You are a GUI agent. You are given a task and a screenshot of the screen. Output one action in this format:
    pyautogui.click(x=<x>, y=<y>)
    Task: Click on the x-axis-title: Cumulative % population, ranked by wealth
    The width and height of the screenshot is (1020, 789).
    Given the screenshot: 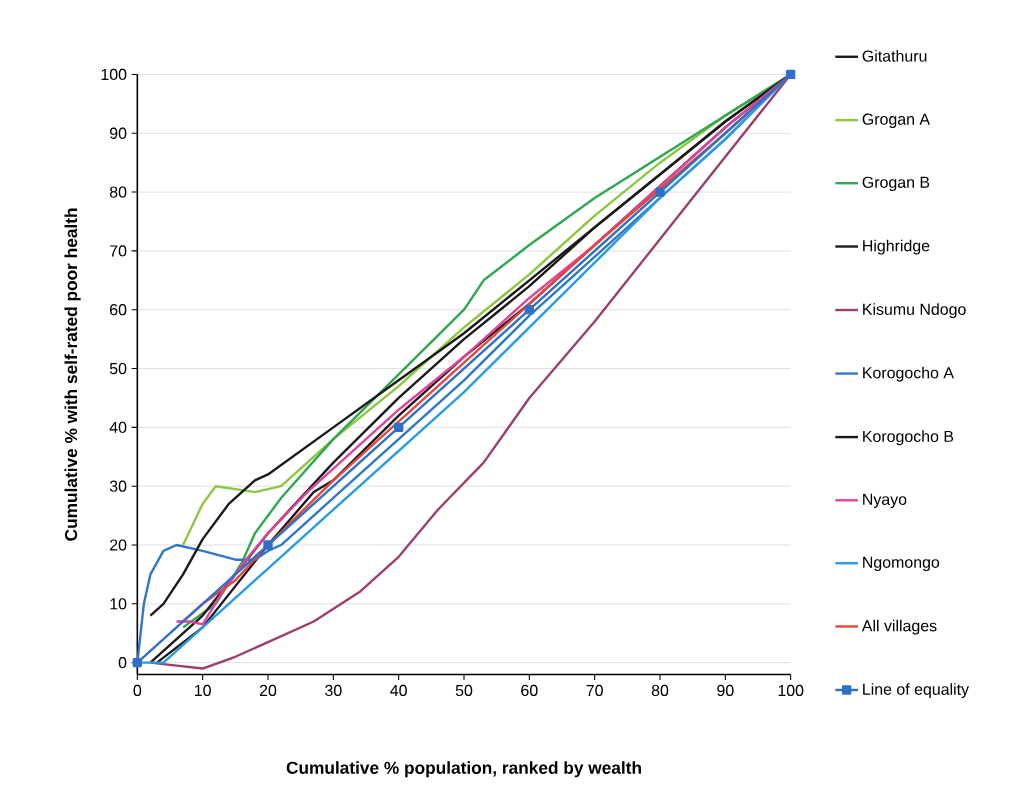 What is the action you would take?
    pyautogui.click(x=463, y=769)
    